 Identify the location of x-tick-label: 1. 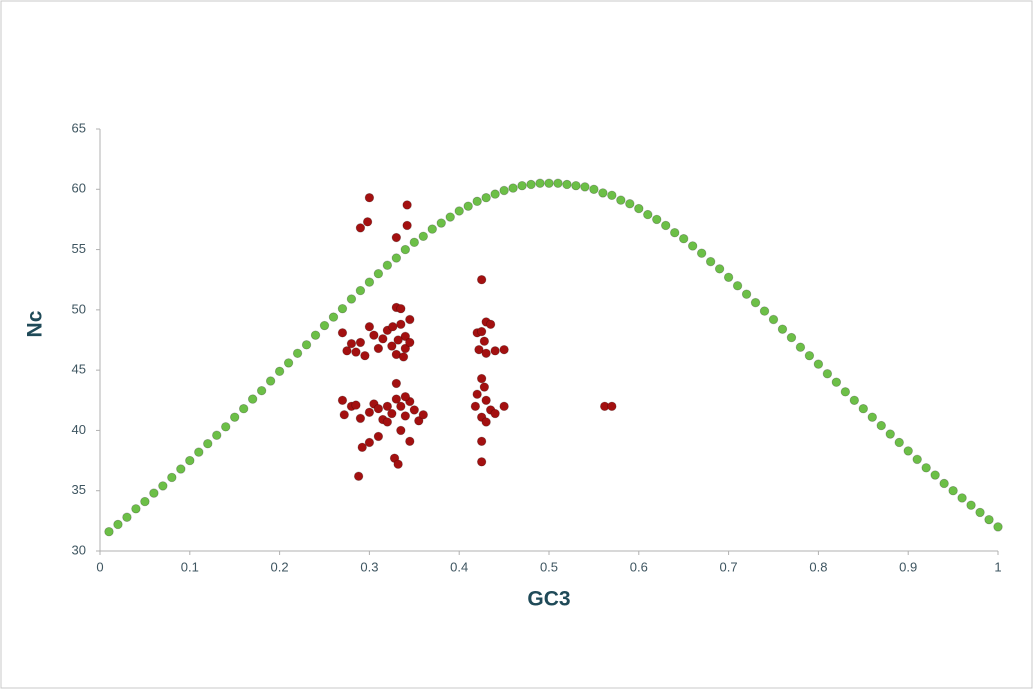
(997, 566).